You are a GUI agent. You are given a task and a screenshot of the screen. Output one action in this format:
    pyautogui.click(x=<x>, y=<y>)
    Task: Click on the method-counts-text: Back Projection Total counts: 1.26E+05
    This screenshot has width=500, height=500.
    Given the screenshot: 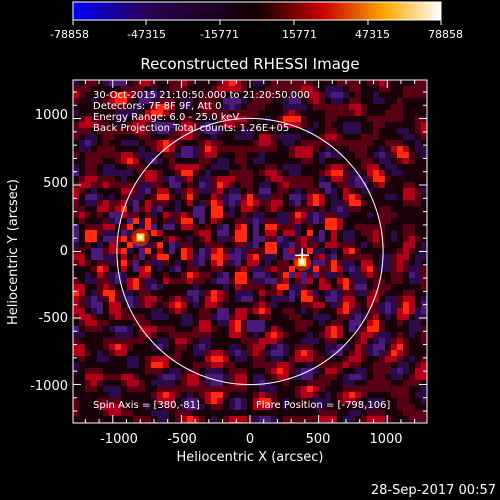 What is the action you would take?
    pyautogui.click(x=191, y=128)
    